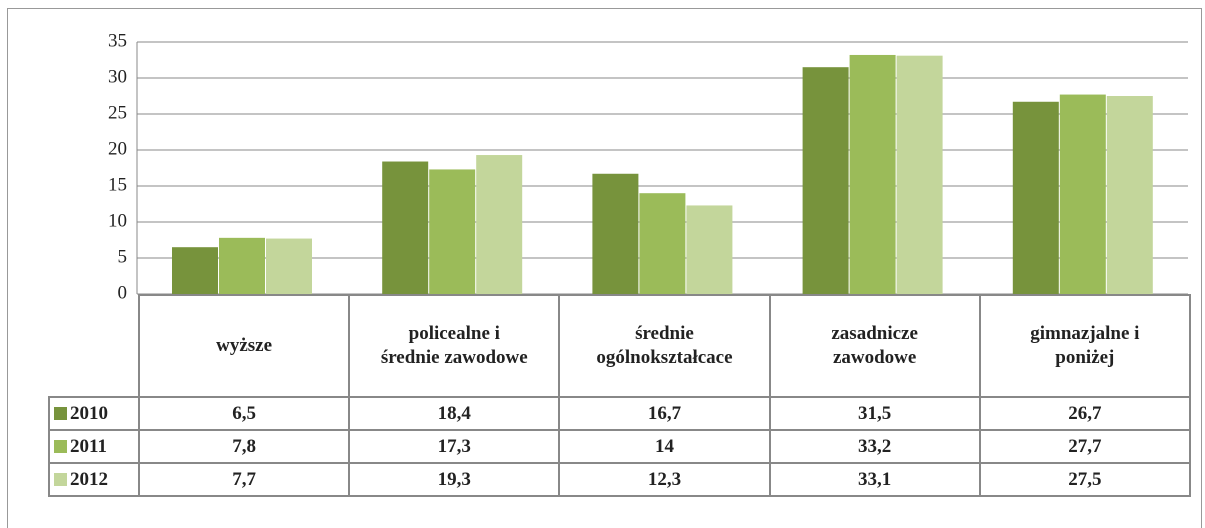 The image size is (1205, 528). Describe the element at coordinates (89, 479) in the screenshot. I see `legend-label: 2012` at that location.